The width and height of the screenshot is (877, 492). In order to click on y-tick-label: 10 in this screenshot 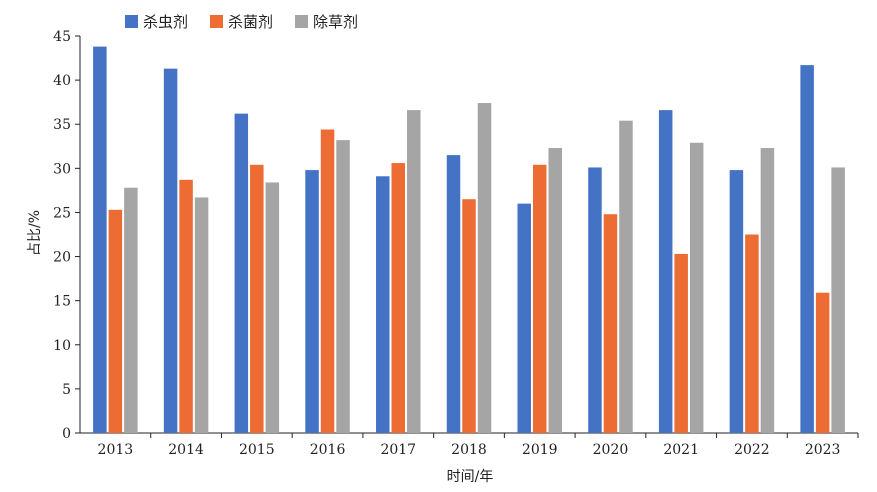, I will do `click(62, 346)`.